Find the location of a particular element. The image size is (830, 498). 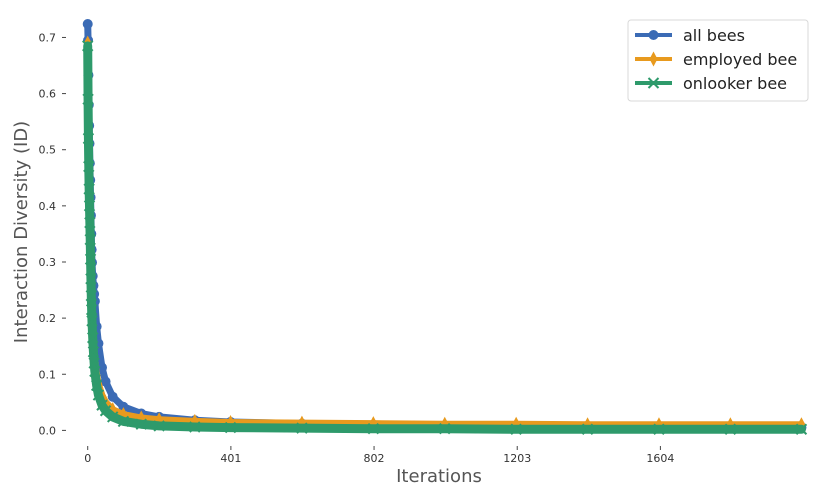

legend: all bees employed bee onlooker bee is located at coordinates (718, 60).